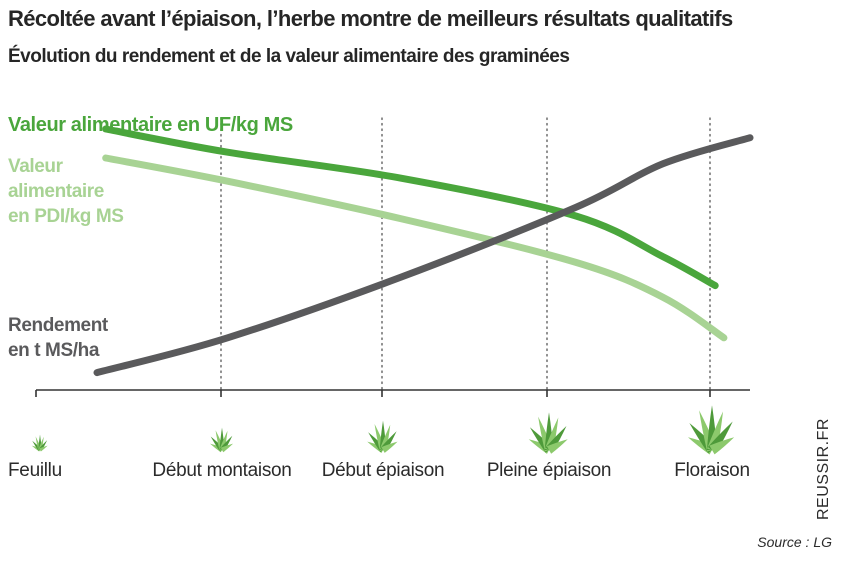 The width and height of the screenshot is (858, 576). What do you see at coordinates (794, 542) in the screenshot?
I see `source-note: Source : LG` at bounding box center [794, 542].